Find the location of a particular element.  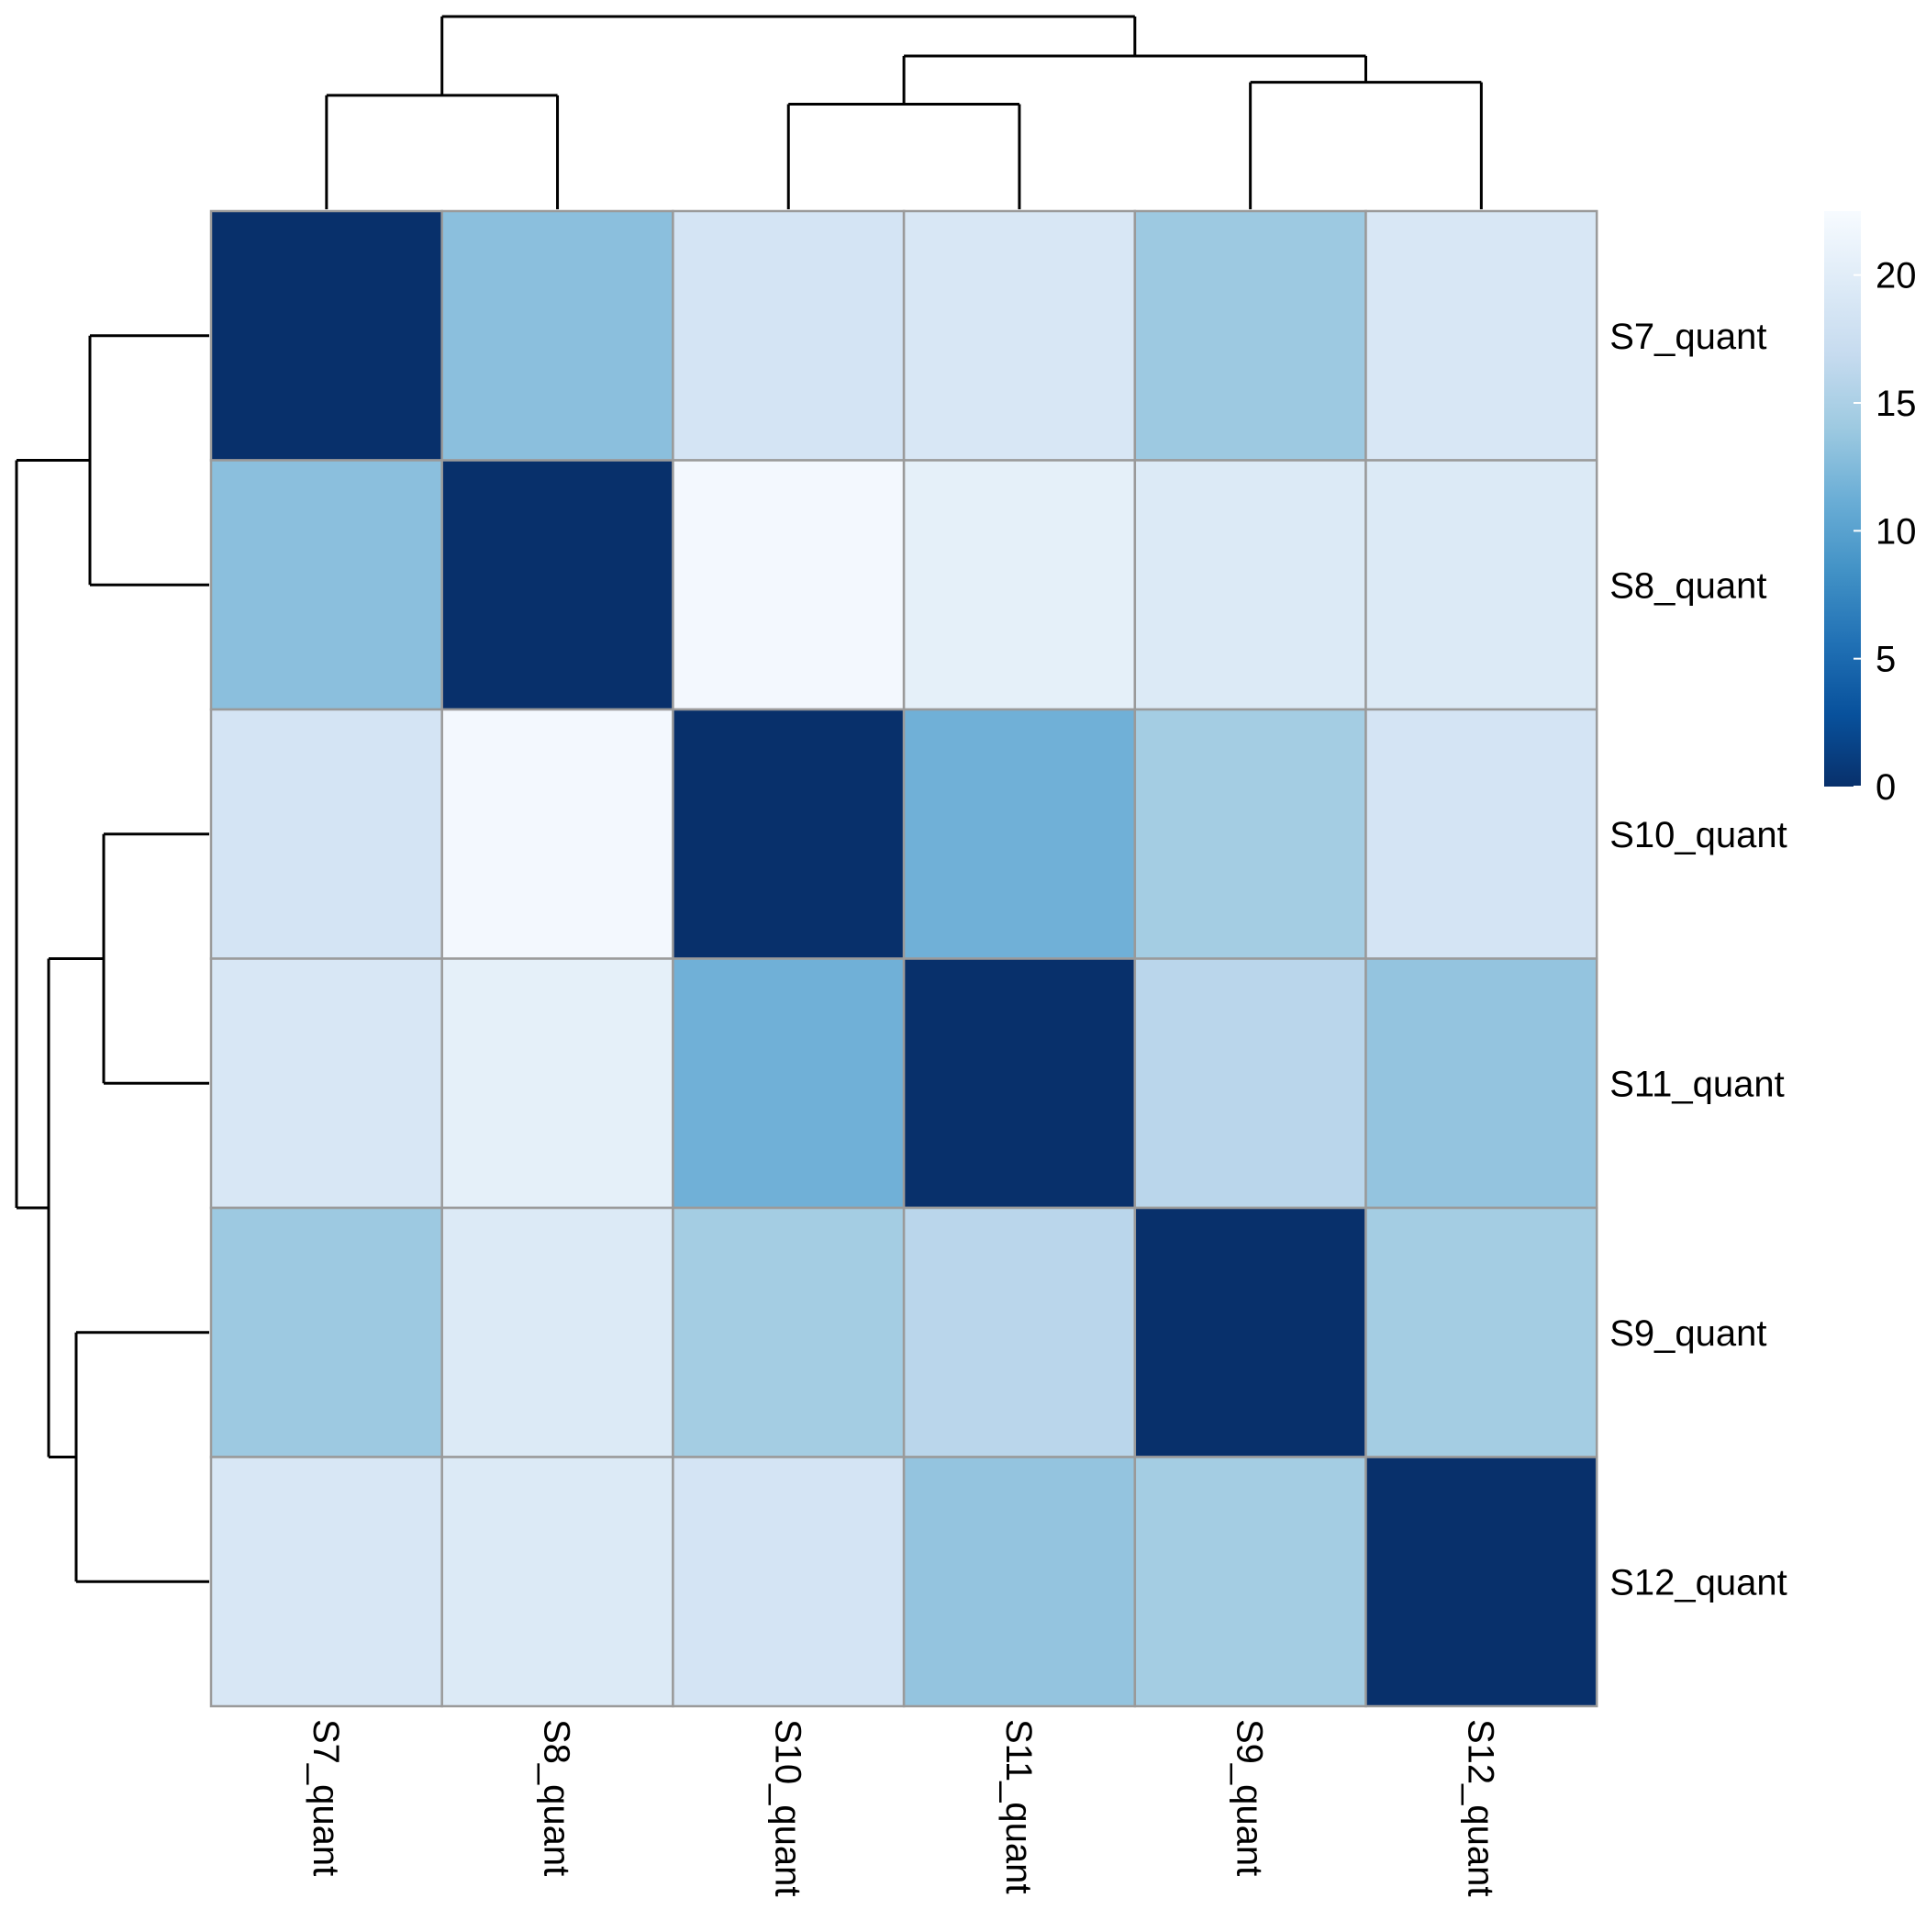

row-dendrogram is located at coordinates (112, 958).